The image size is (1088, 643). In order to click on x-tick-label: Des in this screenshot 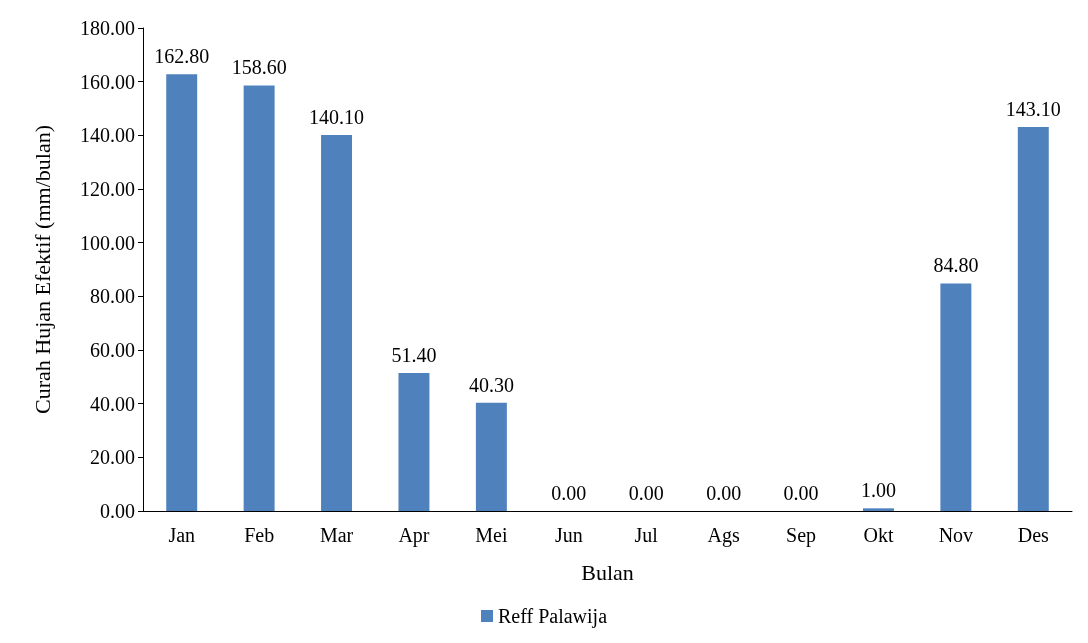, I will do `click(1033, 535)`.